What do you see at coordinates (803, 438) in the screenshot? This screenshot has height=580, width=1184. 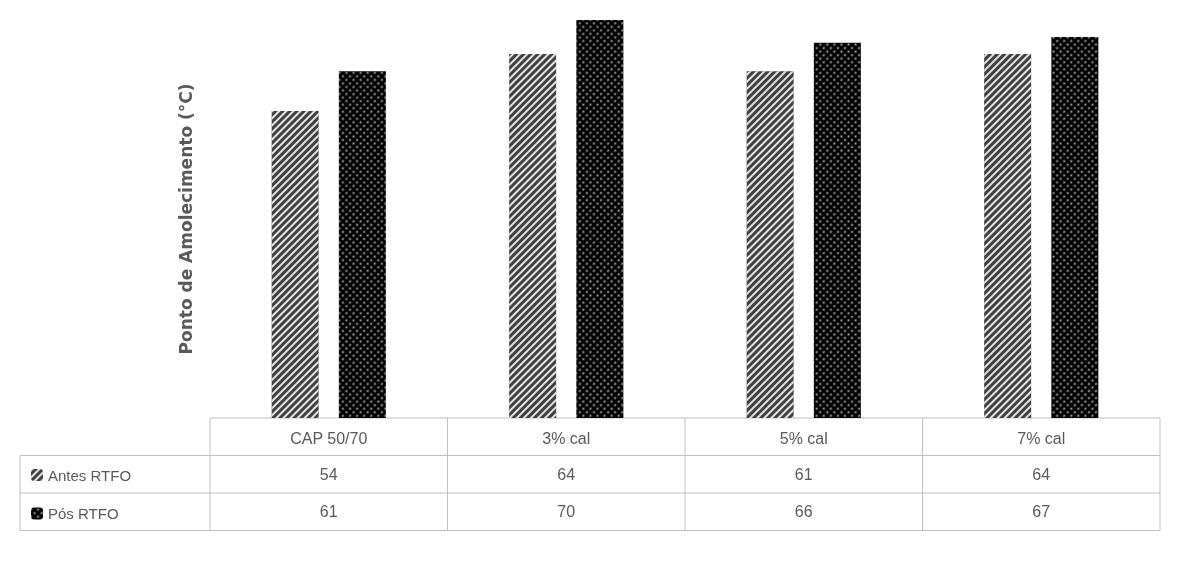 I see `x-tick-label: 5% cal` at bounding box center [803, 438].